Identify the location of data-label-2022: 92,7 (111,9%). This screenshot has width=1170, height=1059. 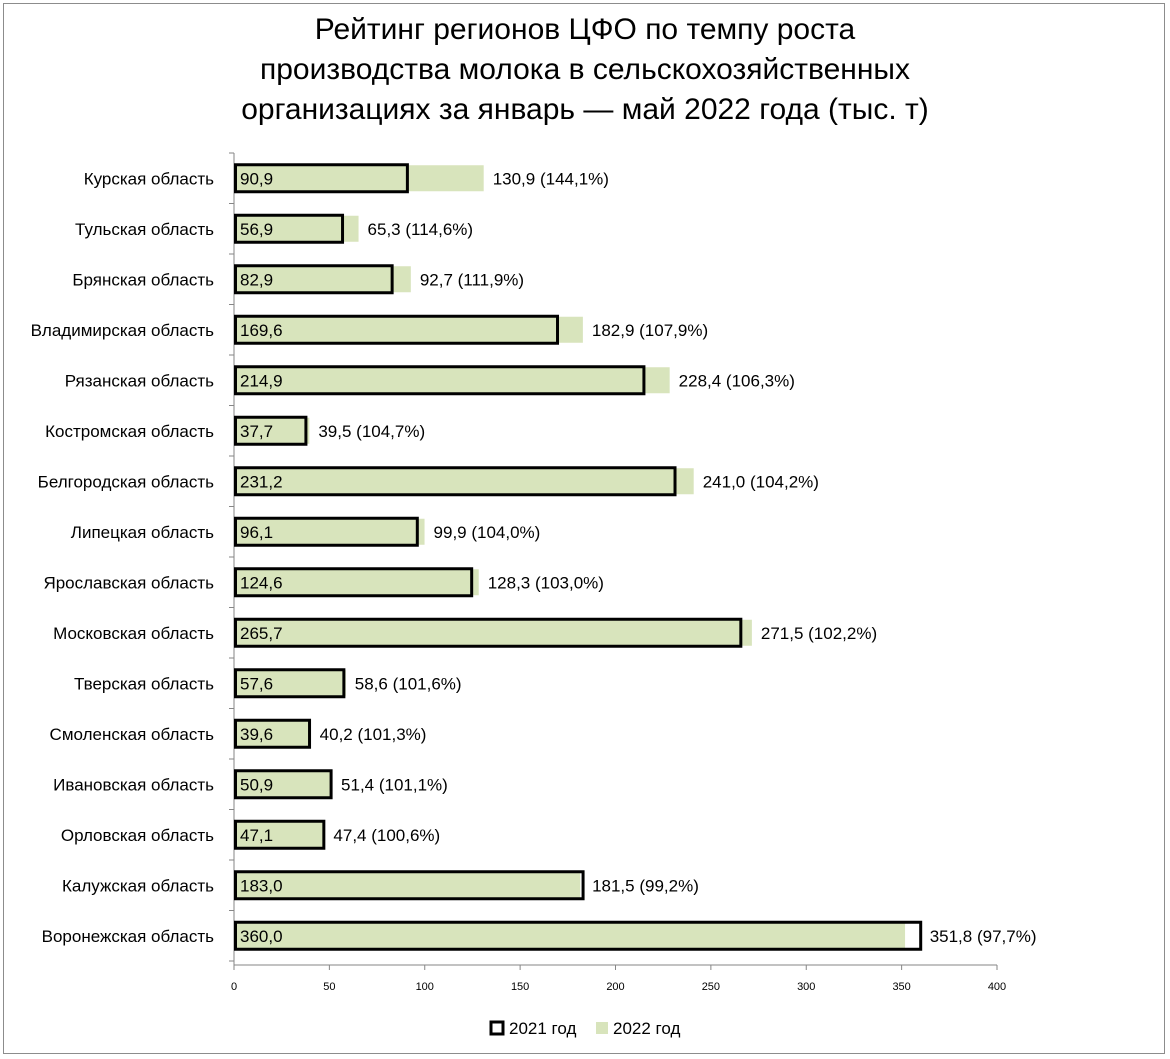
(472, 279).